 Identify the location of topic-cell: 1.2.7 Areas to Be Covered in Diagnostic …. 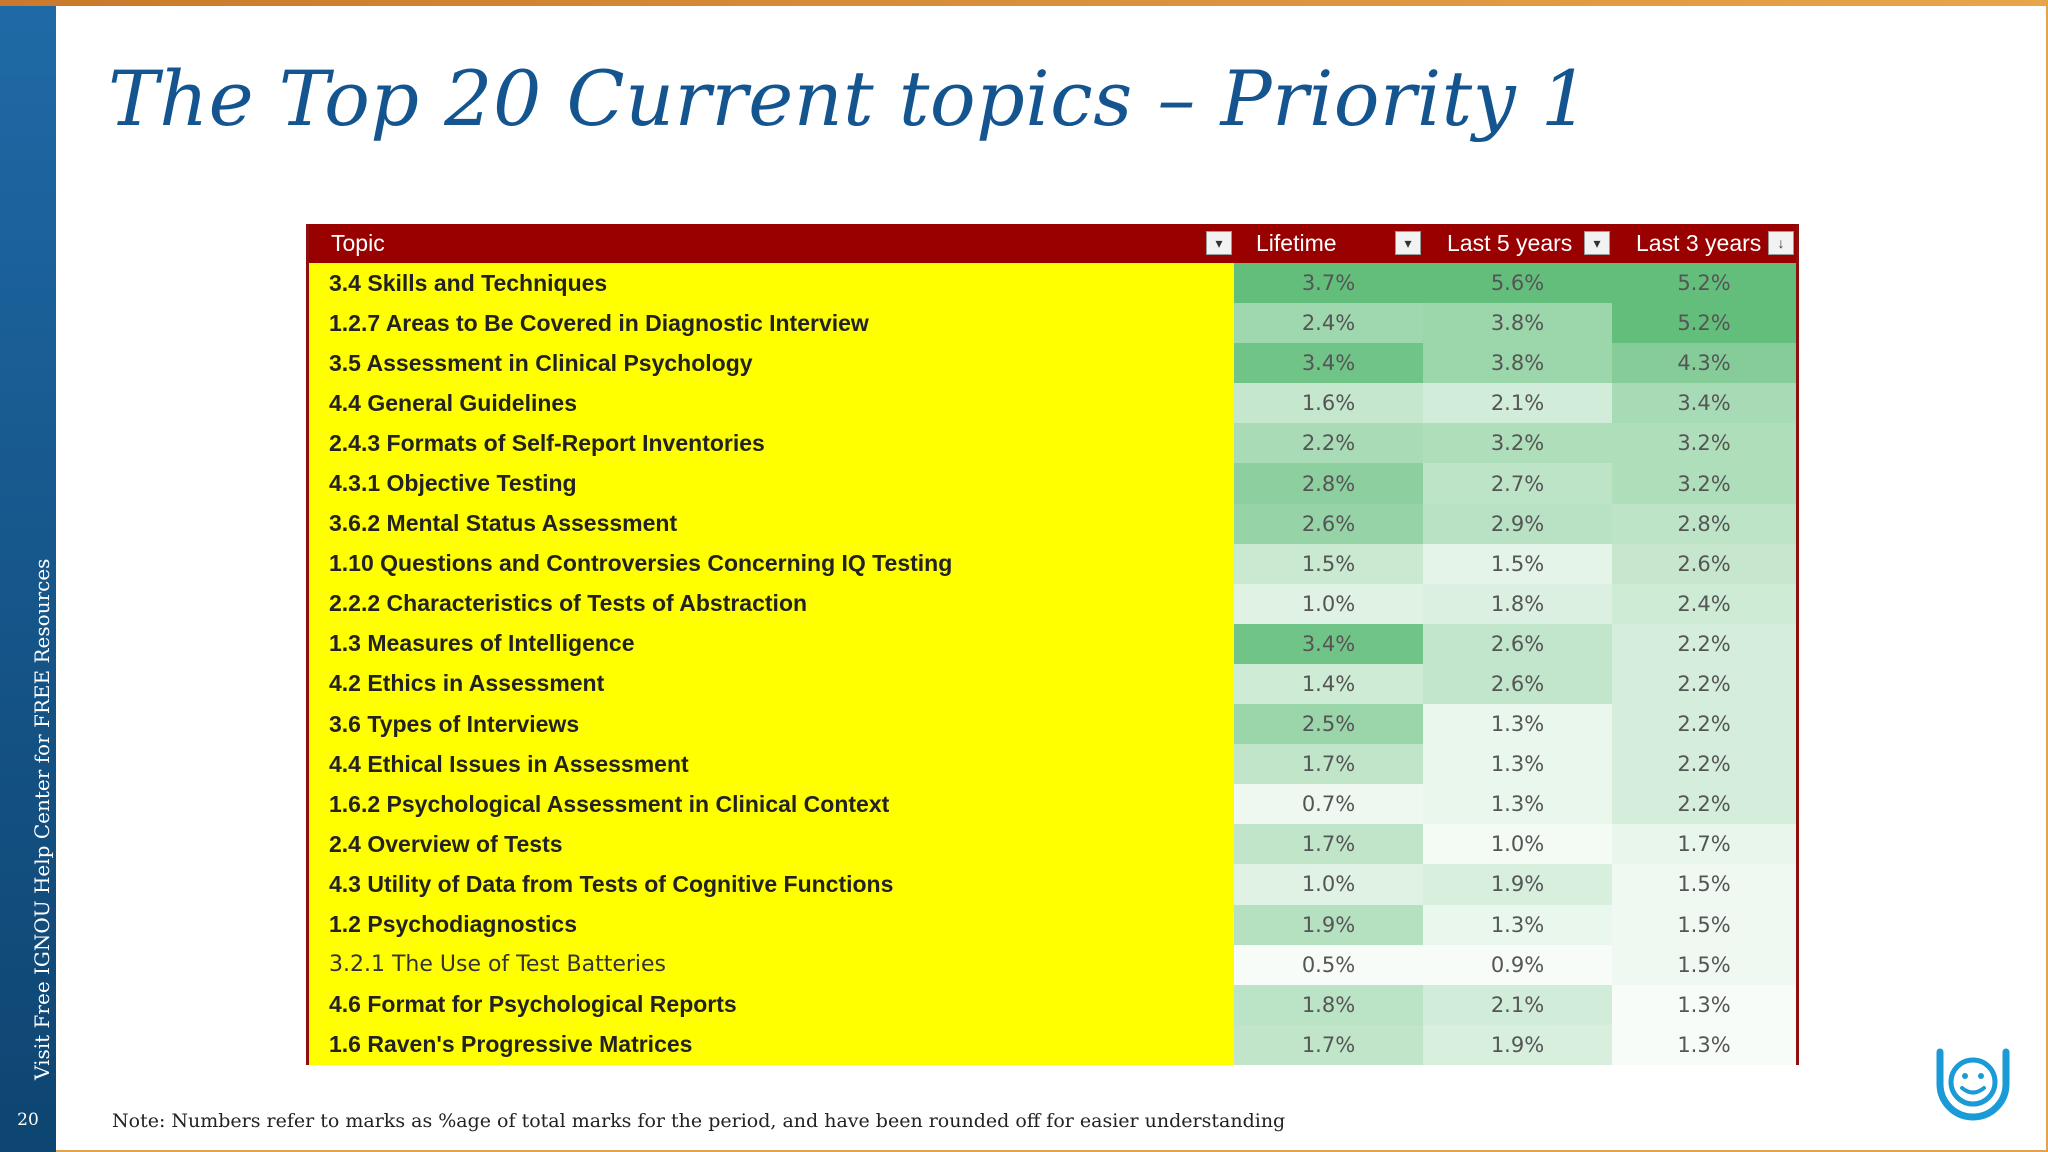
(771, 323).